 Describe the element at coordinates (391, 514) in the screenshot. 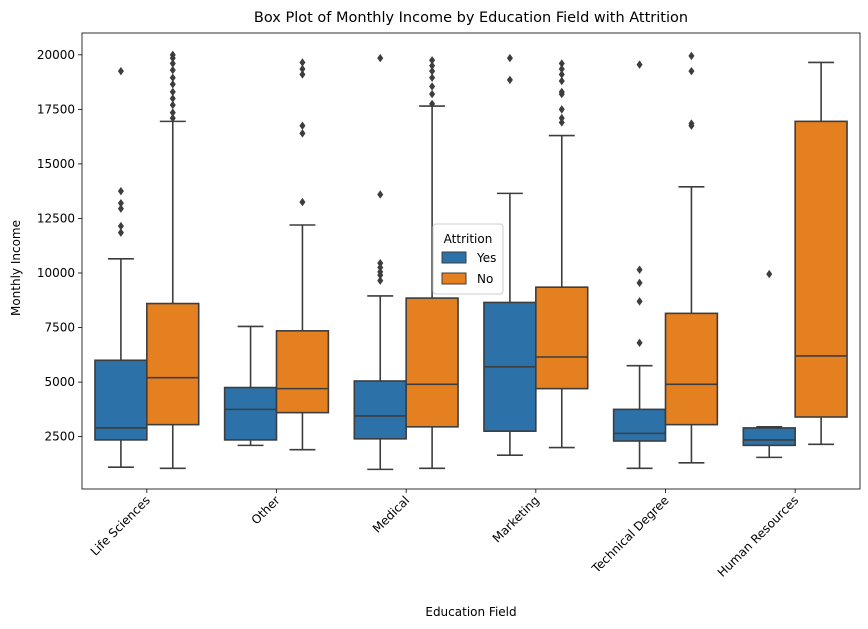

I see `x-tick-label: Medical` at that location.